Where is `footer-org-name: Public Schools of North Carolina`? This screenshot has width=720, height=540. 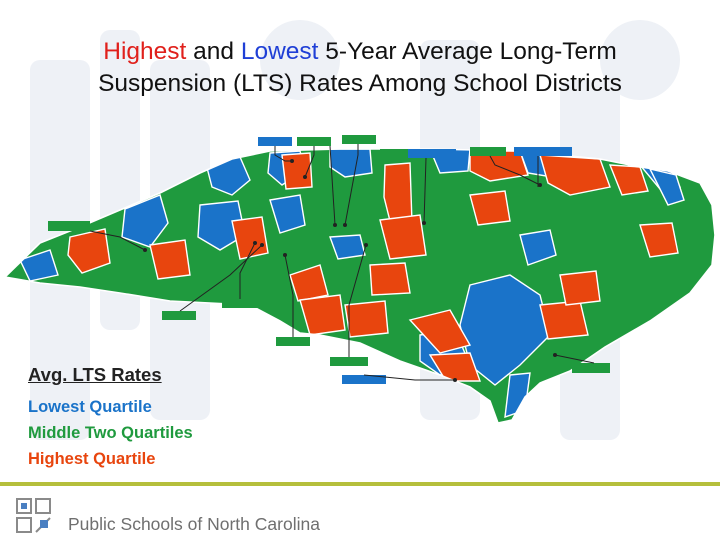
footer-org-name: Public Schools of North Carolina is located at coordinates (194, 524).